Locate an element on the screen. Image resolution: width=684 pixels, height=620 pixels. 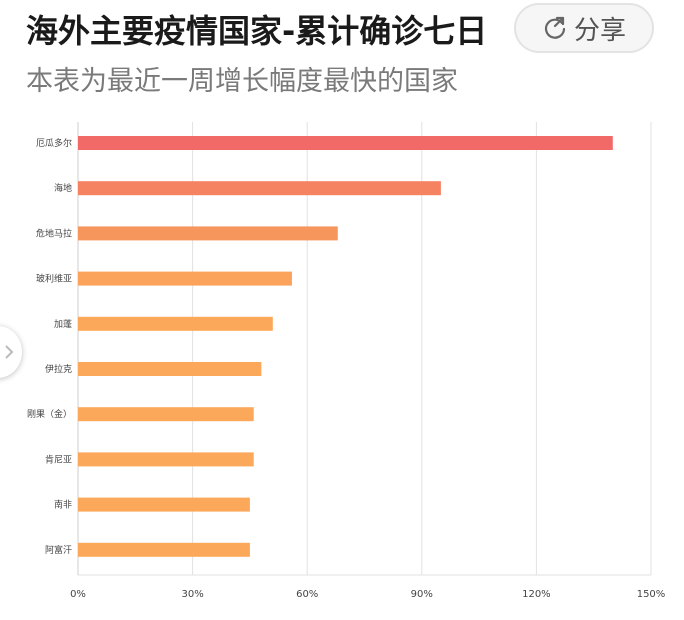
x-tick-label: 150% is located at coordinates (651, 594).